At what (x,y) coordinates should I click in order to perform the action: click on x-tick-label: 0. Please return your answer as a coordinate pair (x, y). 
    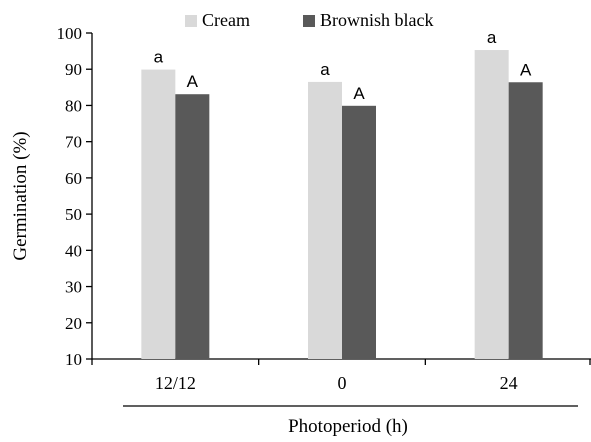
    Looking at the image, I should click on (342, 383).